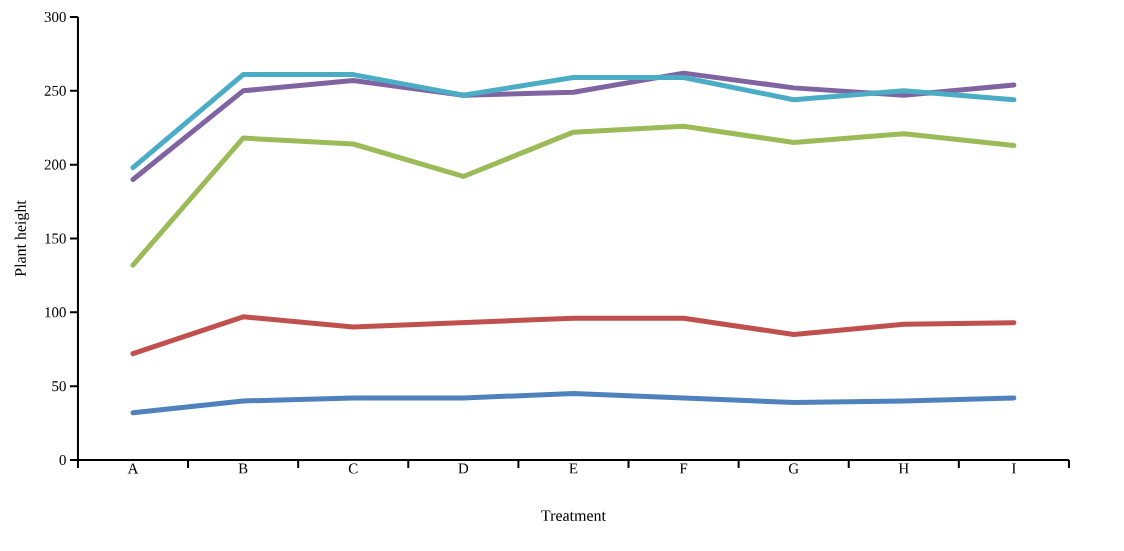 This screenshot has height=551, width=1124. Describe the element at coordinates (55, 164) in the screenshot. I see `y-tick-label: 200` at that location.